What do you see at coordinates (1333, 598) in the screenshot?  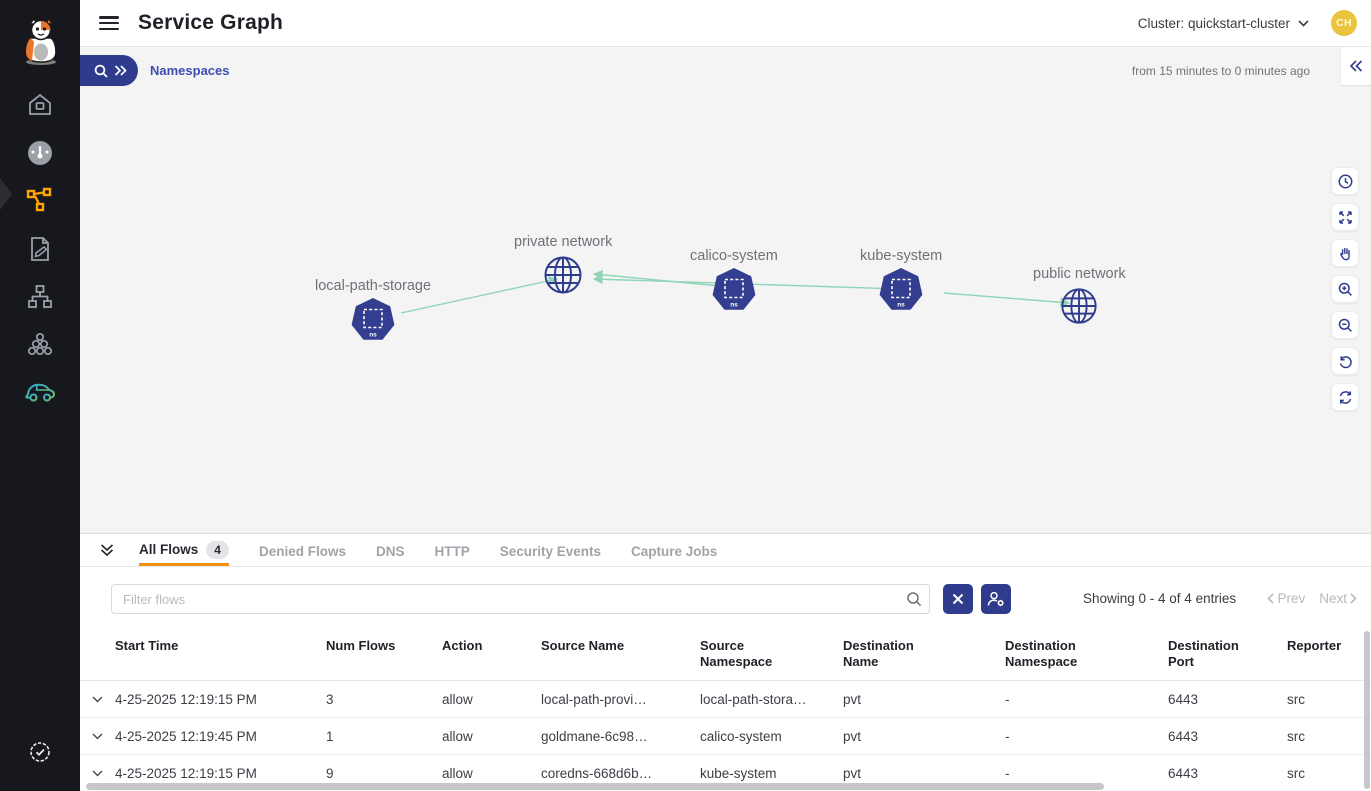 I see `next-label: Next` at bounding box center [1333, 598].